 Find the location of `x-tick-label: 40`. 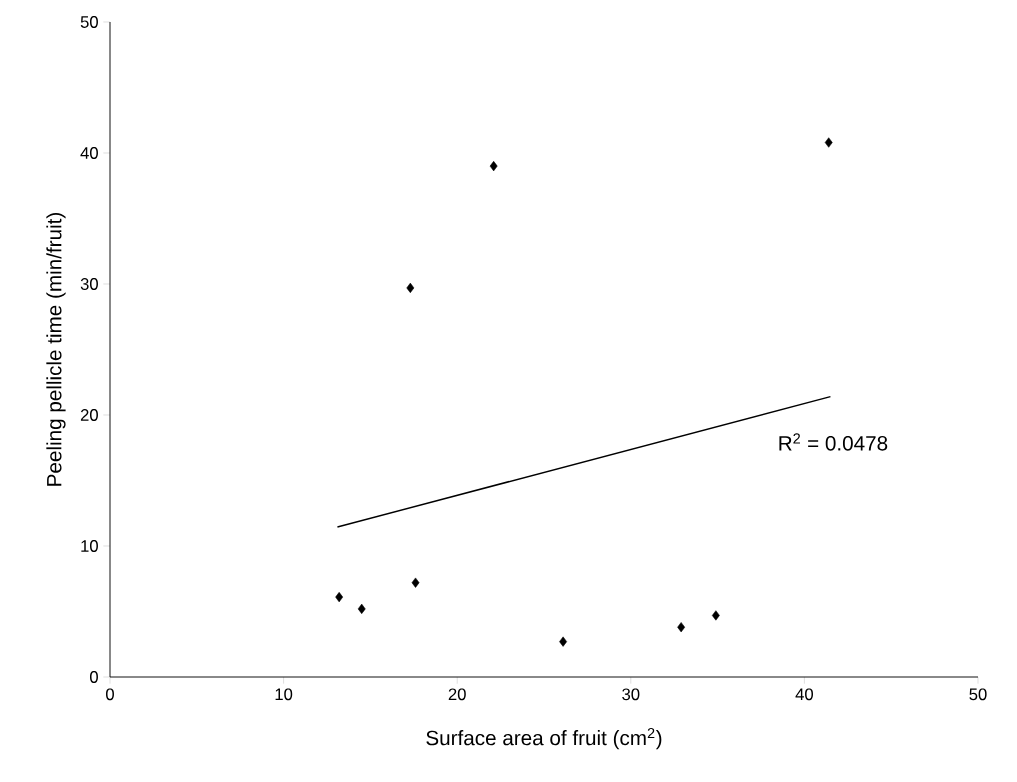

x-tick-label: 40 is located at coordinates (804, 694).